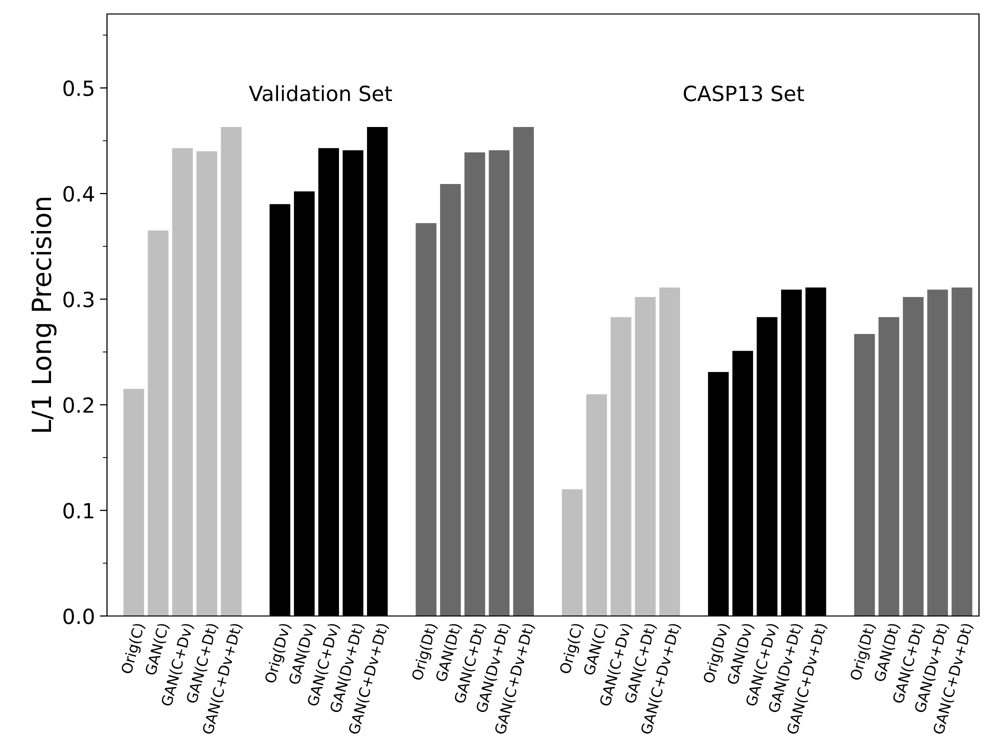 This screenshot has height=740, width=984. What do you see at coordinates (320, 93) in the screenshot?
I see `annotation: Validation Set` at bounding box center [320, 93].